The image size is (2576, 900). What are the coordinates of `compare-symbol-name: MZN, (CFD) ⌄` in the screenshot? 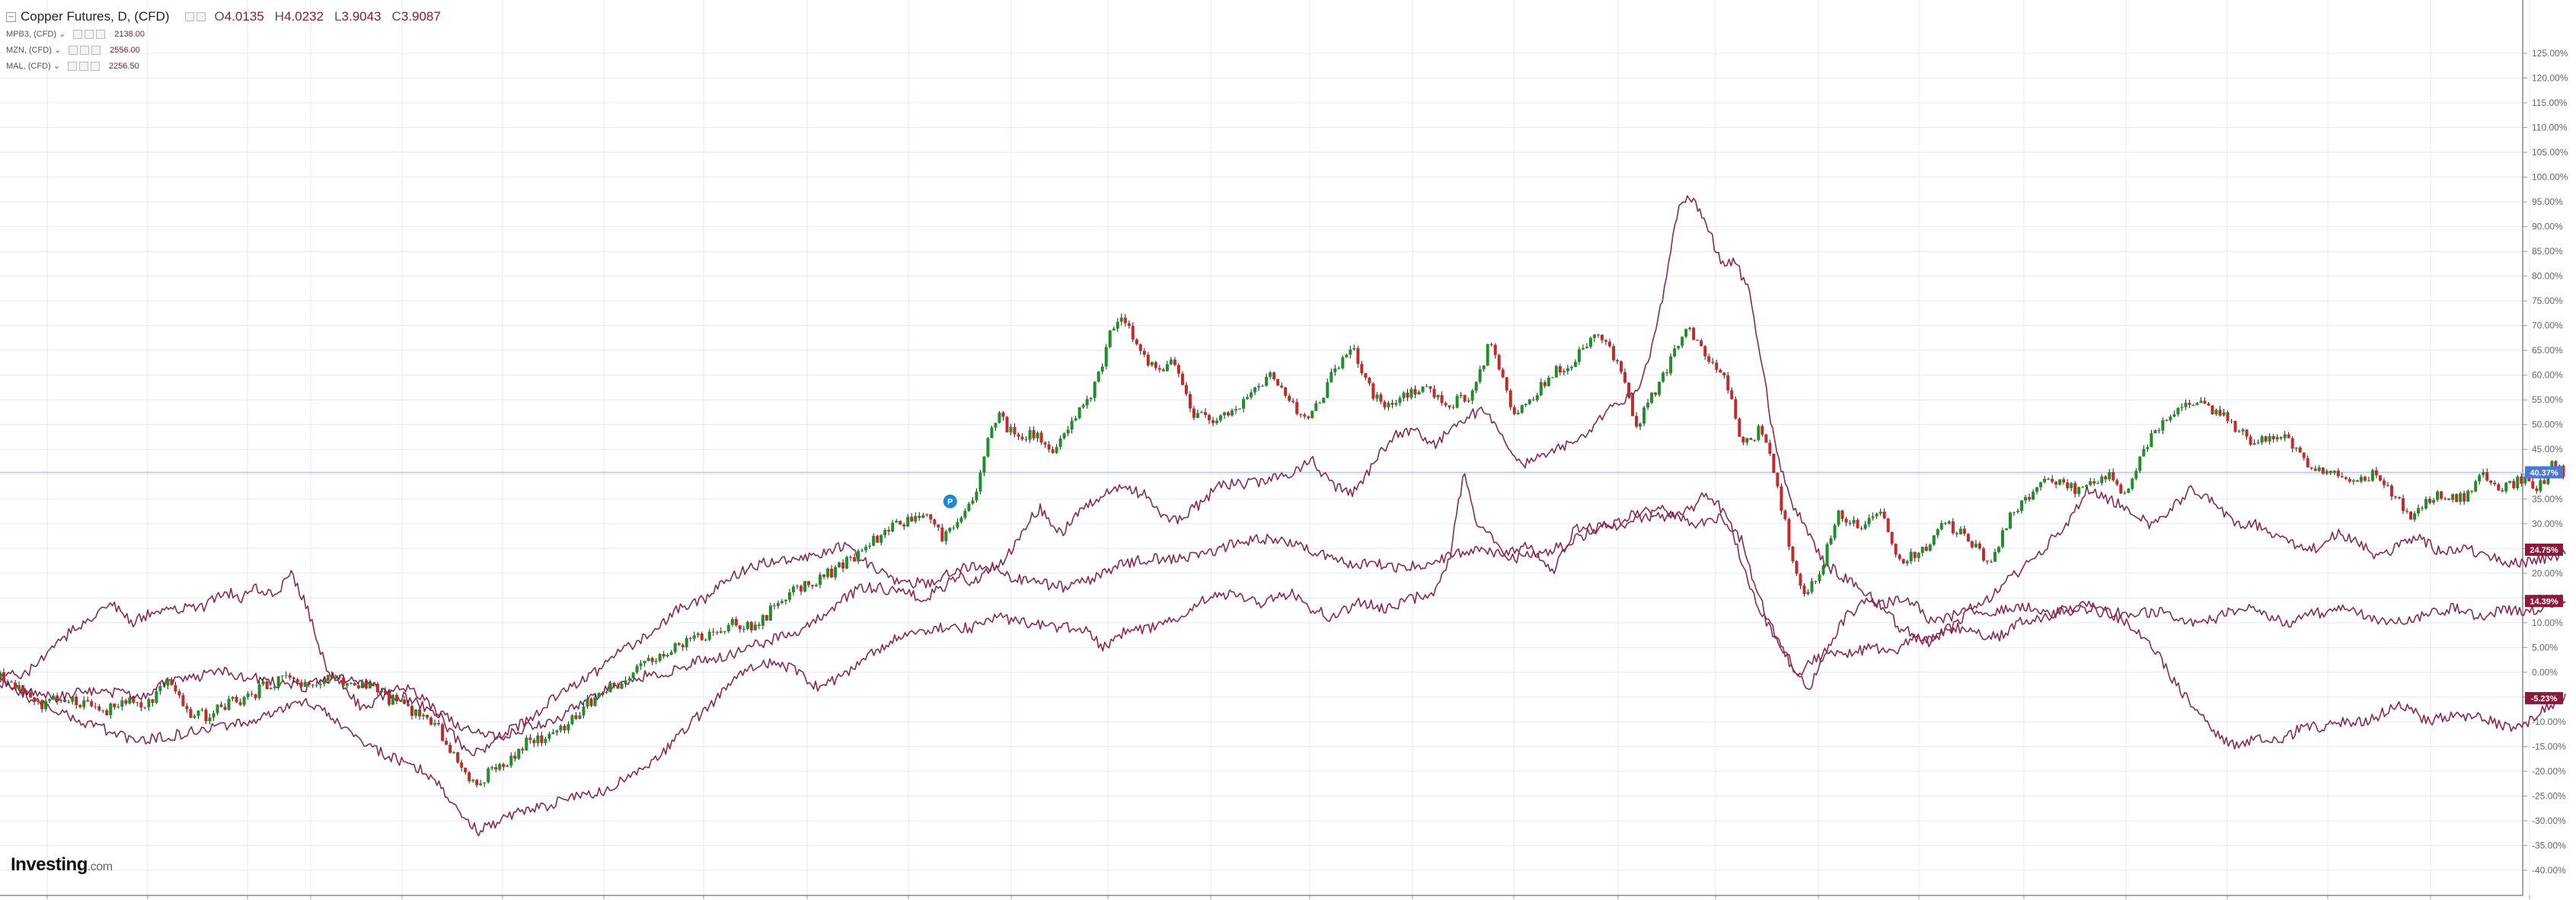 It's located at (34, 50).